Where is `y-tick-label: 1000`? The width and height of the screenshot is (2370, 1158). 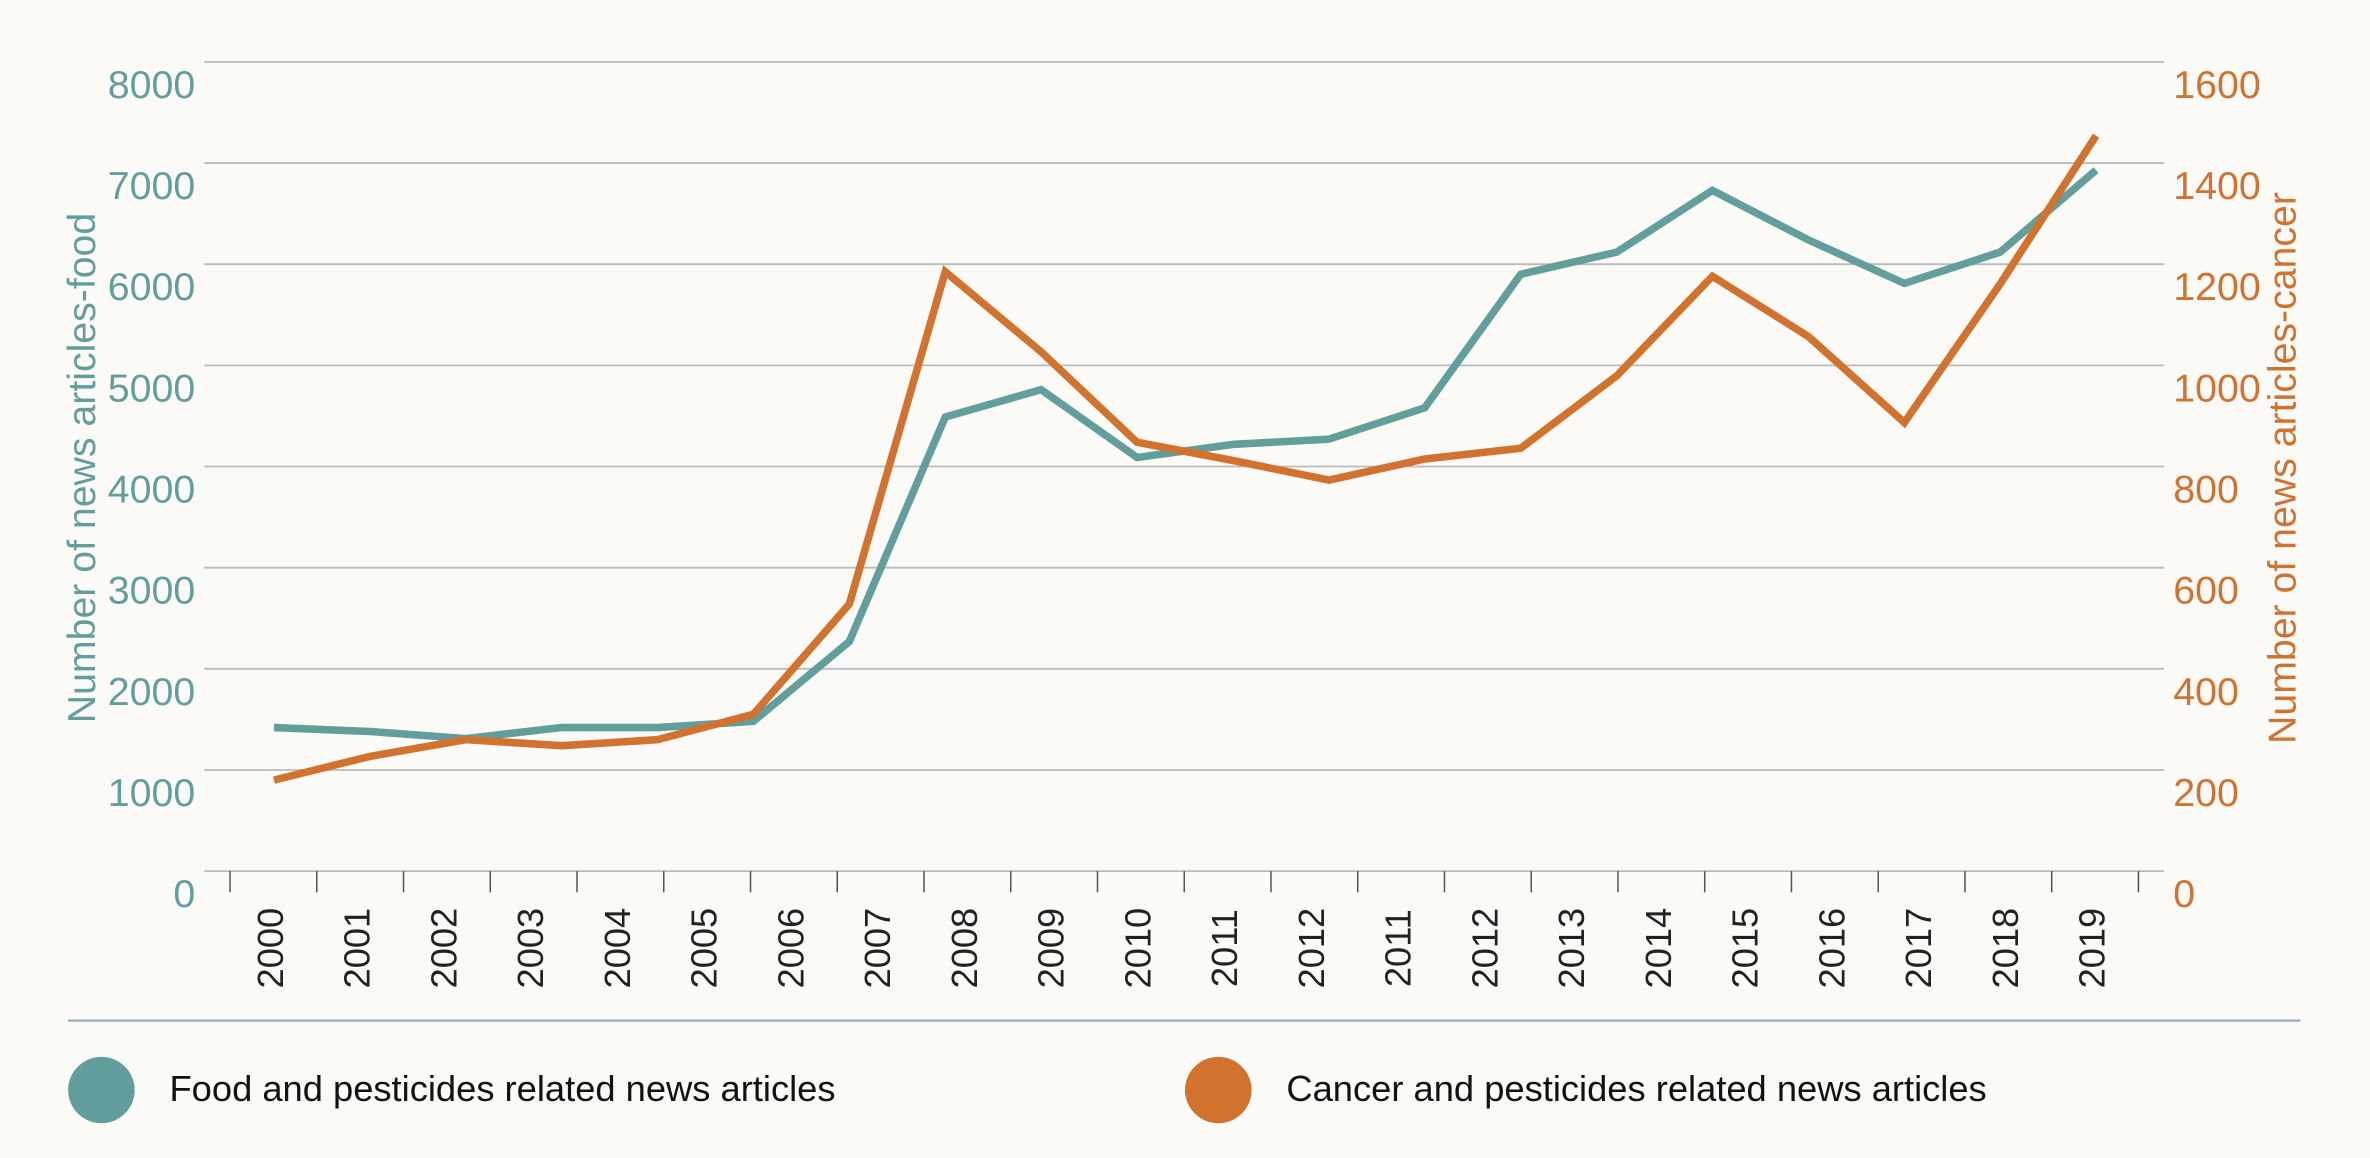 y-tick-label: 1000 is located at coordinates (152, 793).